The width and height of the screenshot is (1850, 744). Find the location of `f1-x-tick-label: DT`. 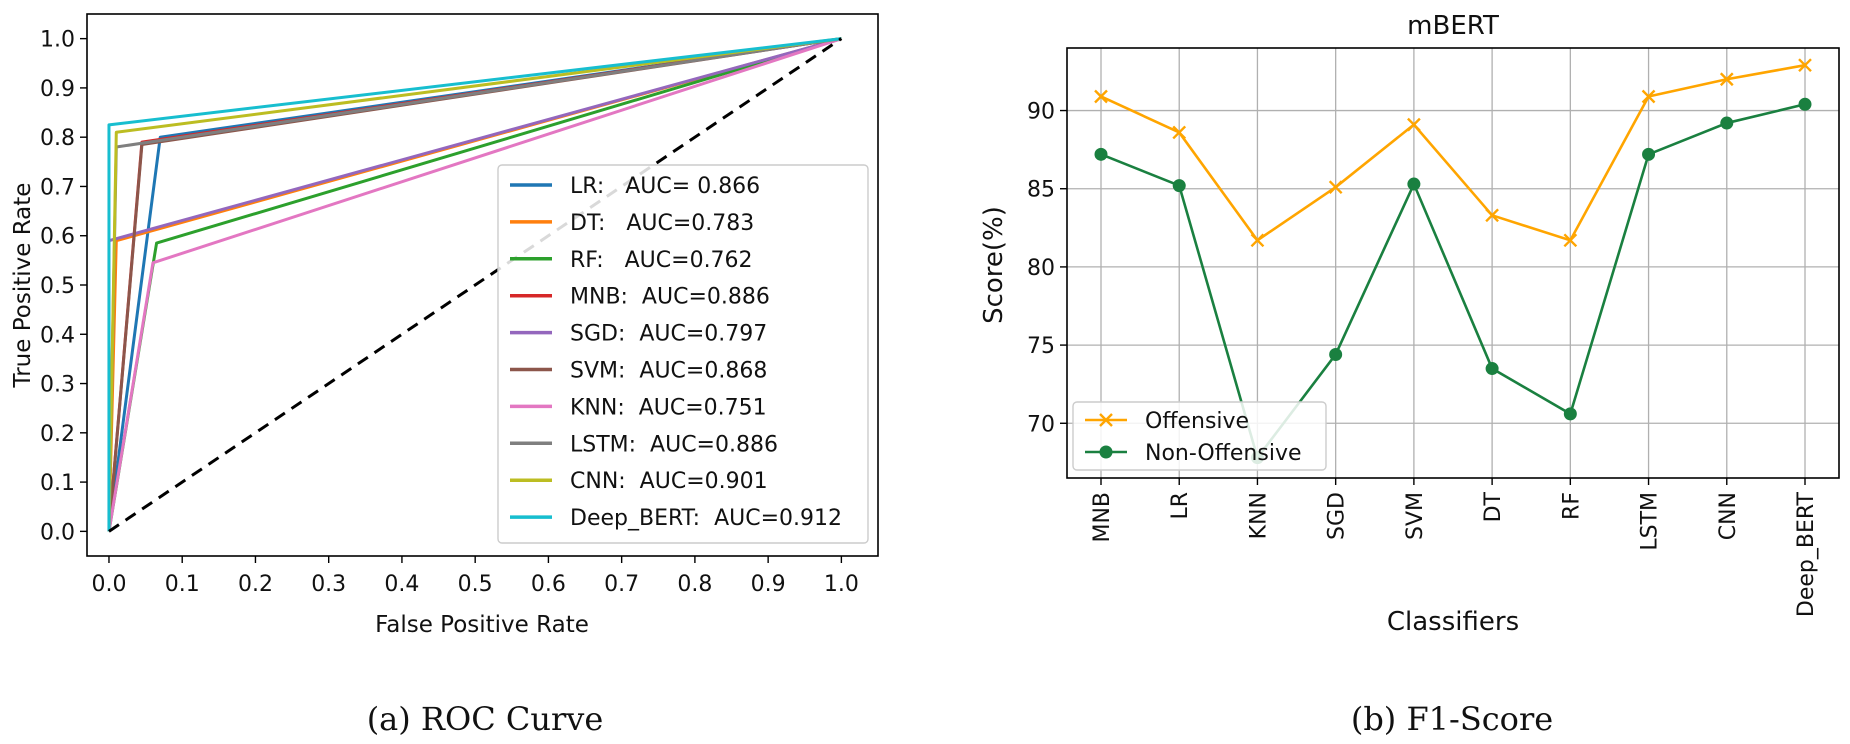

f1-x-tick-label: DT is located at coordinates (1493, 506).